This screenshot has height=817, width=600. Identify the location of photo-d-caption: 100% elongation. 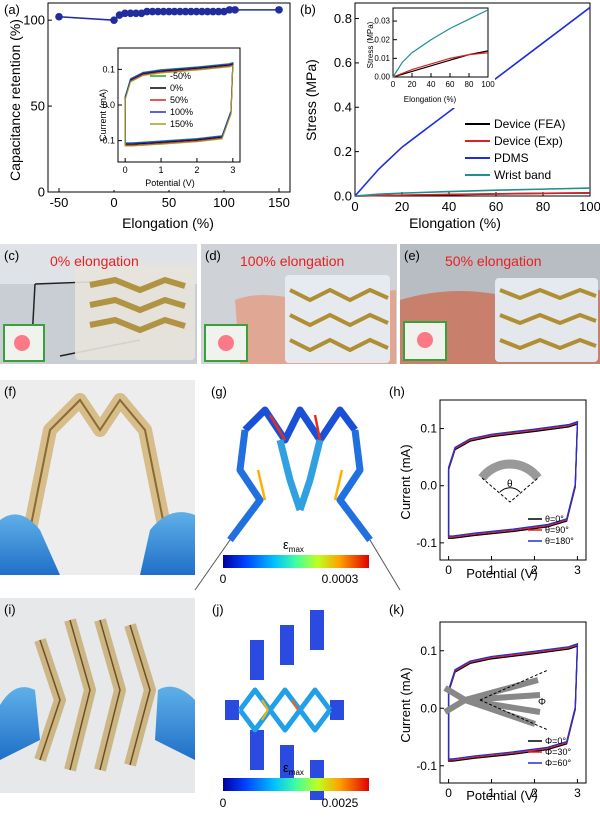
(292, 261).